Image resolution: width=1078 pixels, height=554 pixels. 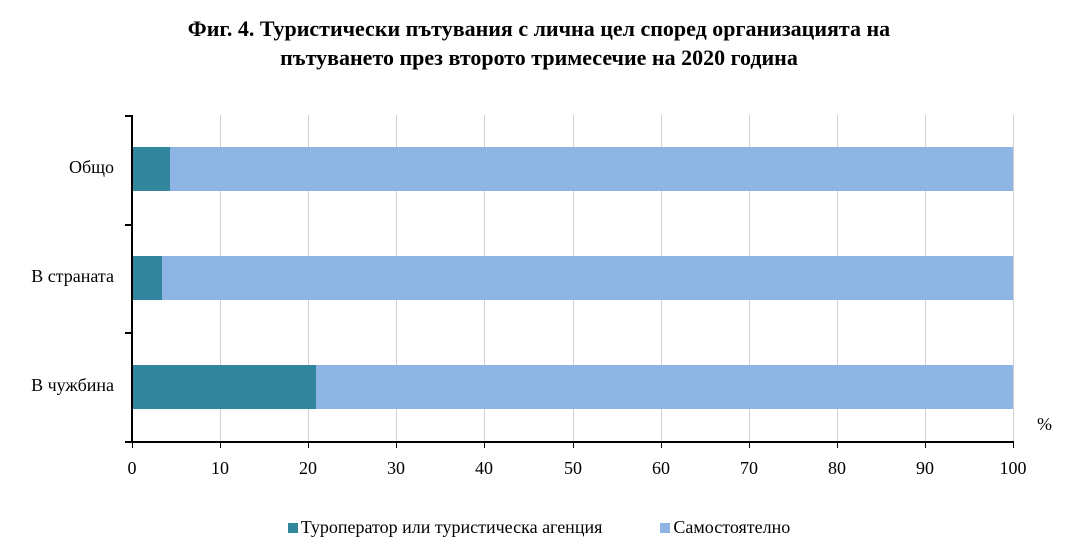 I want to click on legend-item-tour-operator: Туроператор или туристическа агенция, so click(x=445, y=527).